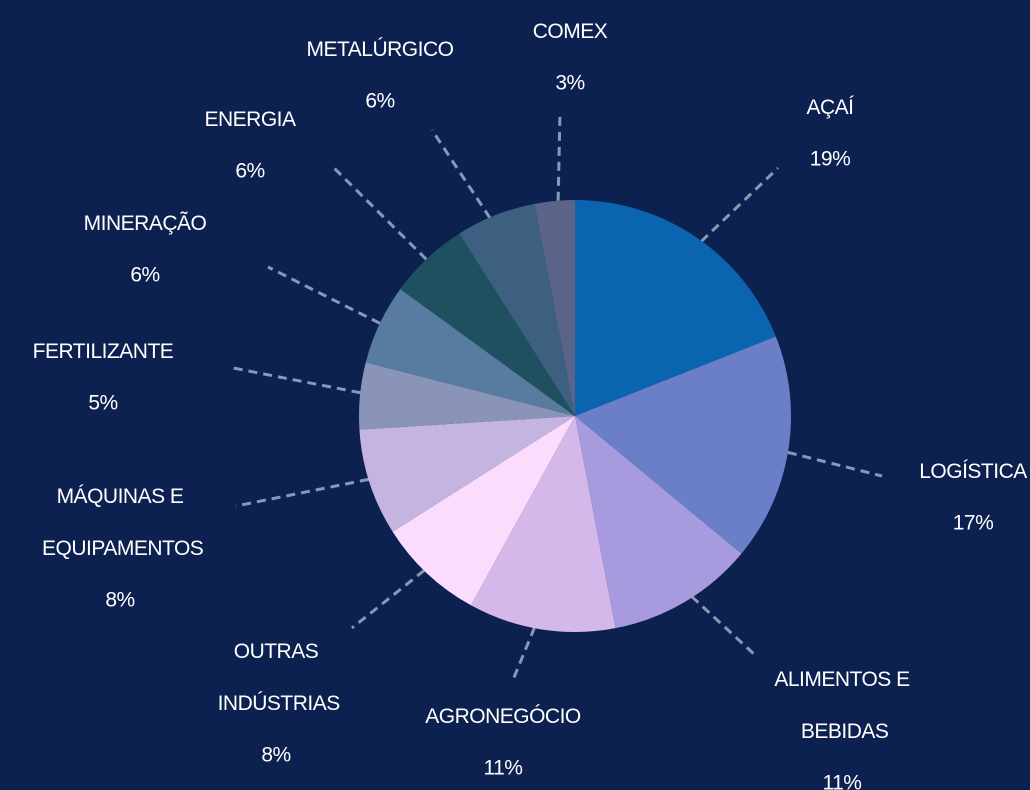 The width and height of the screenshot is (1030, 790). I want to click on name-line: AGRONEGÓCIO, so click(503, 716).